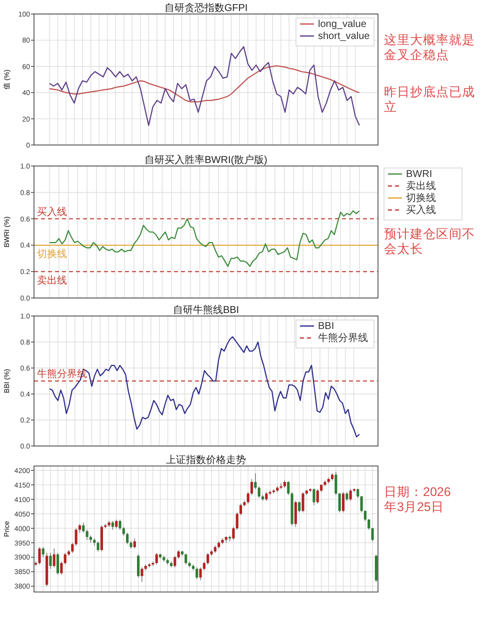 The height and width of the screenshot is (629, 481). I want to click on legend-label: 切换线, so click(421, 198).